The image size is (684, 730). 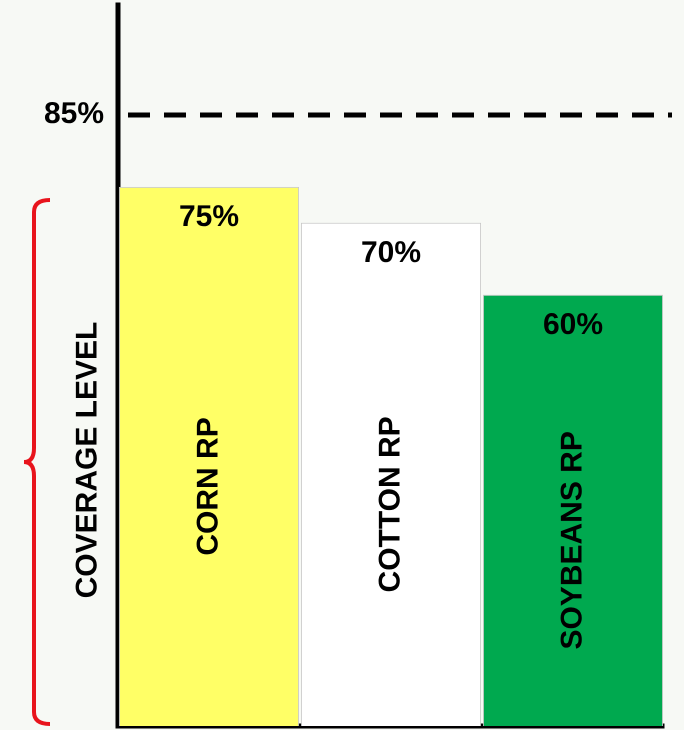 What do you see at coordinates (391, 253) in the screenshot?
I see `data-label: 70%` at bounding box center [391, 253].